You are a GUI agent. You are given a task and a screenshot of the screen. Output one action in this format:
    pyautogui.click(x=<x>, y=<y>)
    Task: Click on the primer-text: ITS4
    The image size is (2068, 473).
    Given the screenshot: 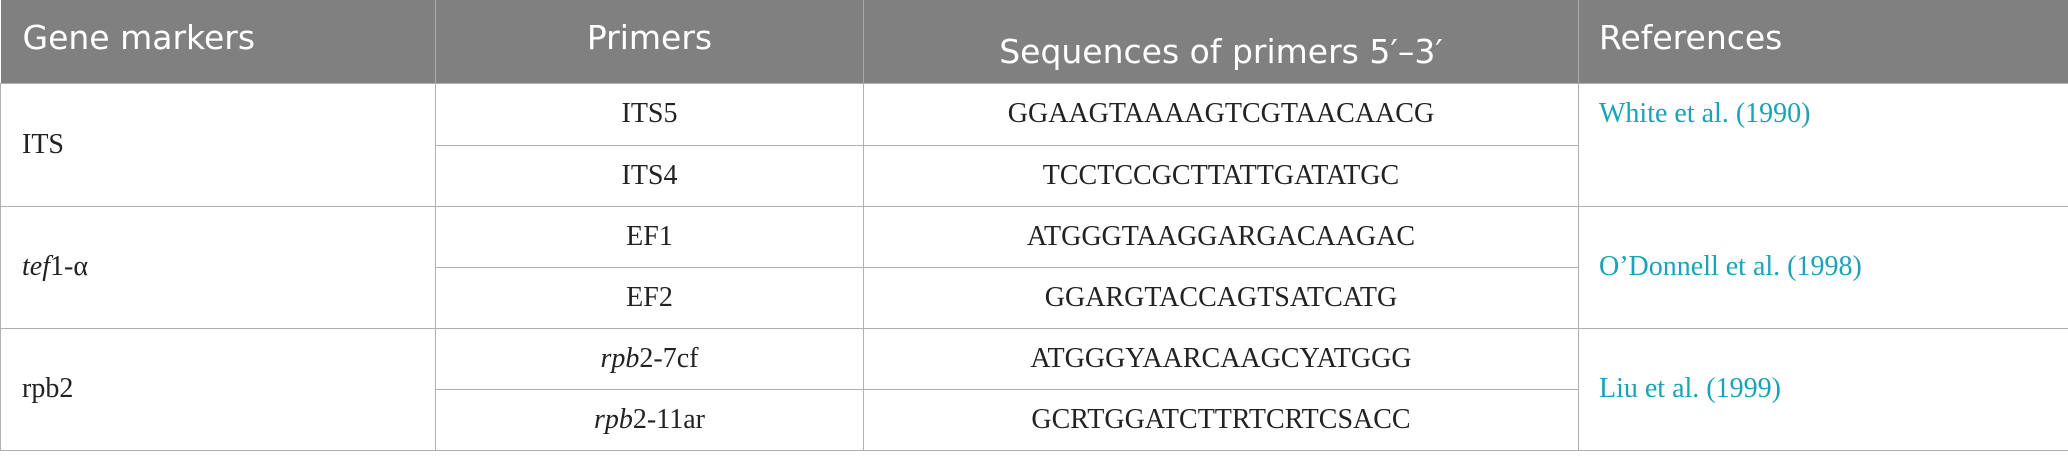 What is the action you would take?
    pyautogui.click(x=649, y=175)
    